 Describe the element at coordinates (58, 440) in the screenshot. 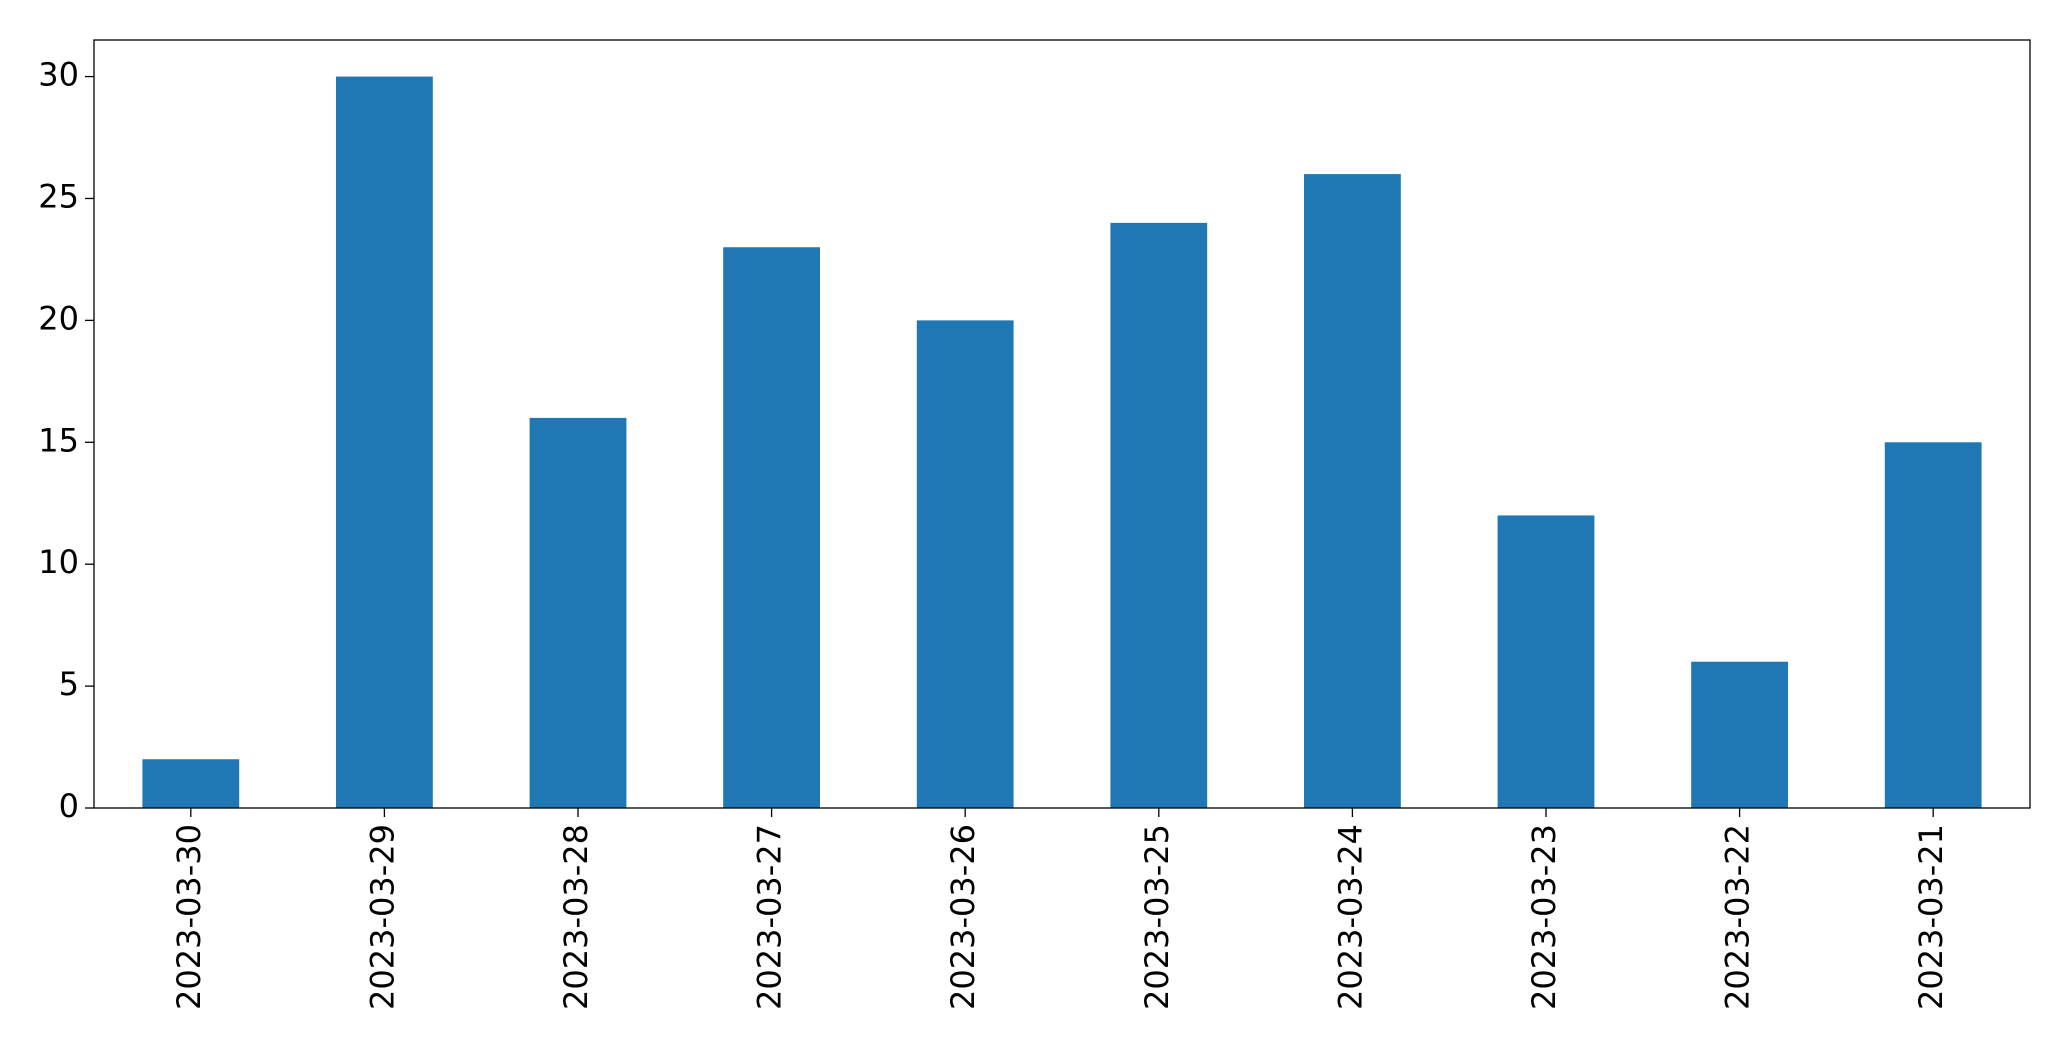

I see `y-tick-label: 15` at that location.